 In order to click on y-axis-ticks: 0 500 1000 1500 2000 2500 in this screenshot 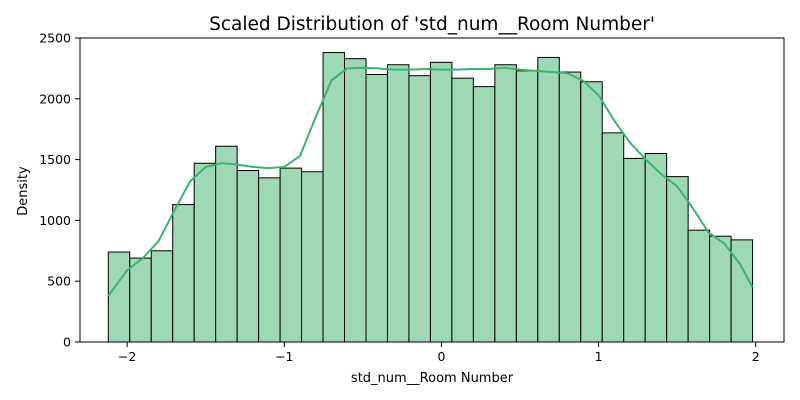, I will do `click(59, 190)`.